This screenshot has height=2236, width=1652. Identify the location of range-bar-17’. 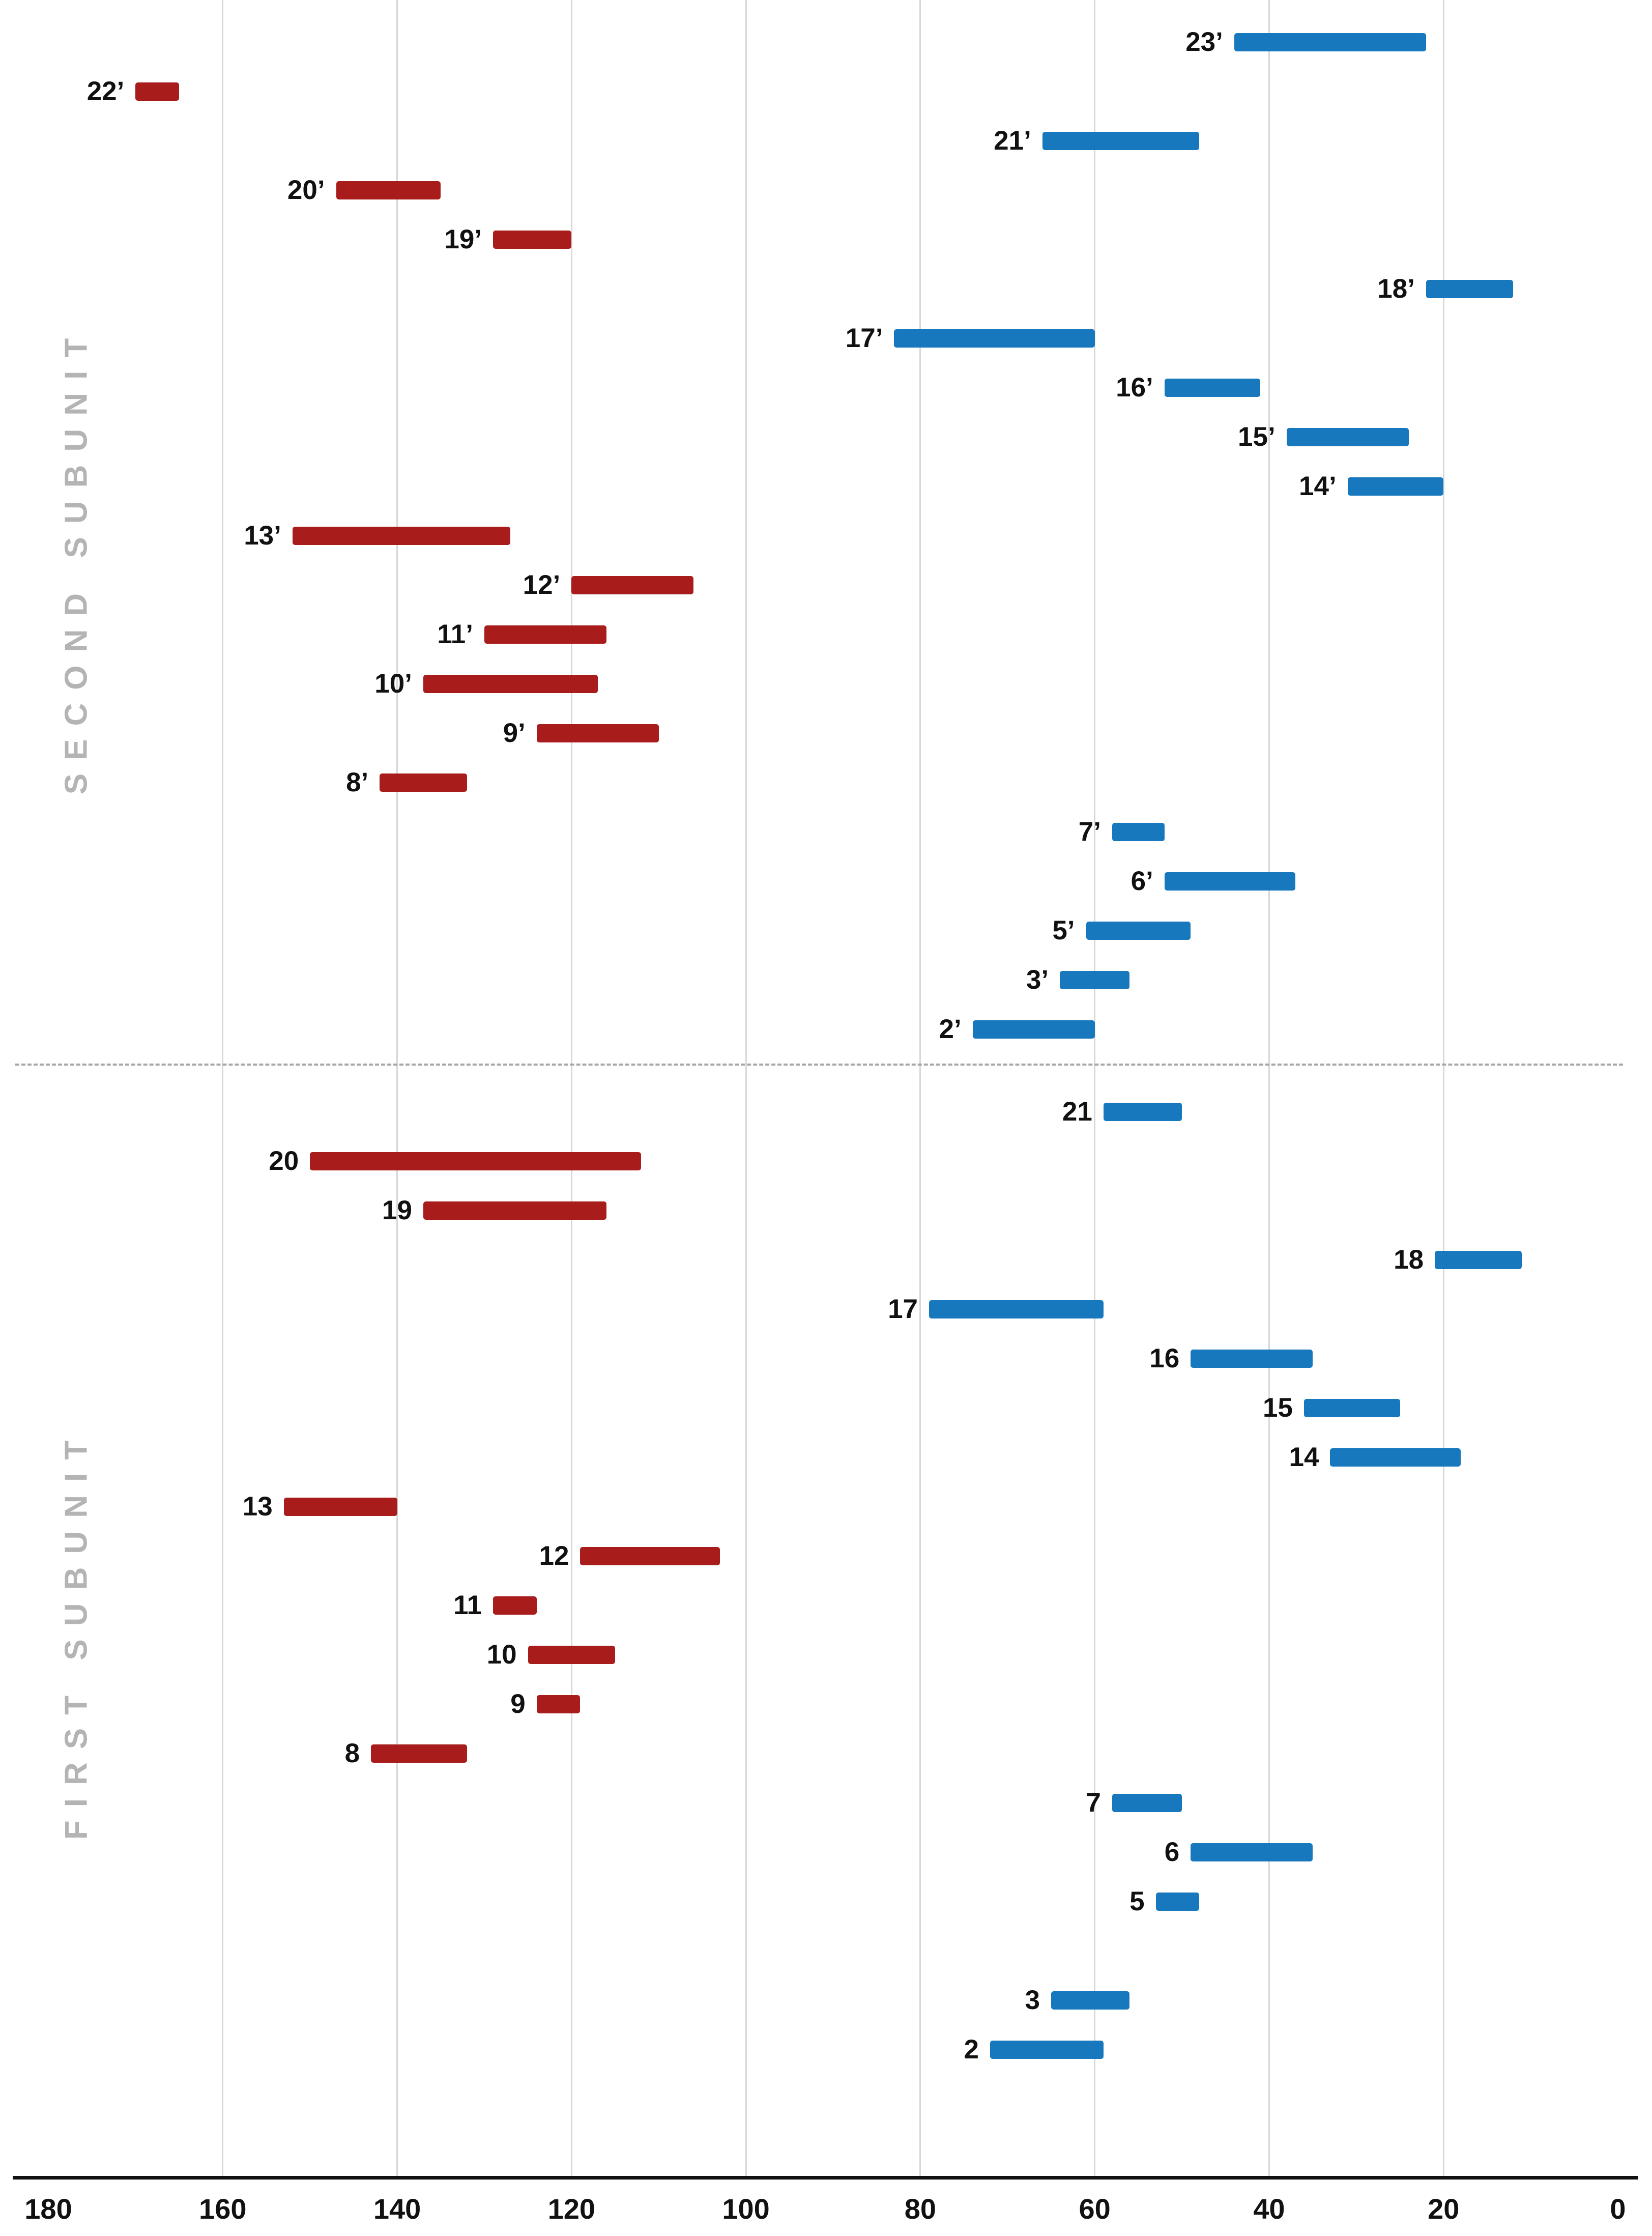
(994, 339).